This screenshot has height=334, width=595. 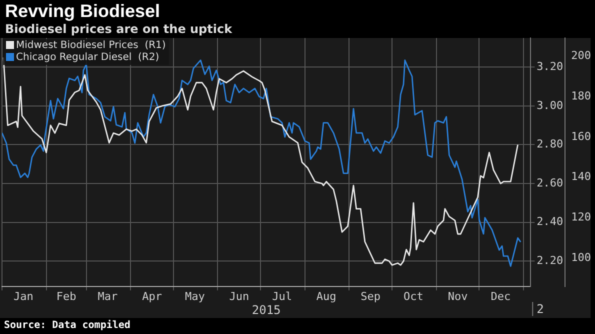 What do you see at coordinates (23, 296) in the screenshot?
I see `x-tick-label: Jan` at bounding box center [23, 296].